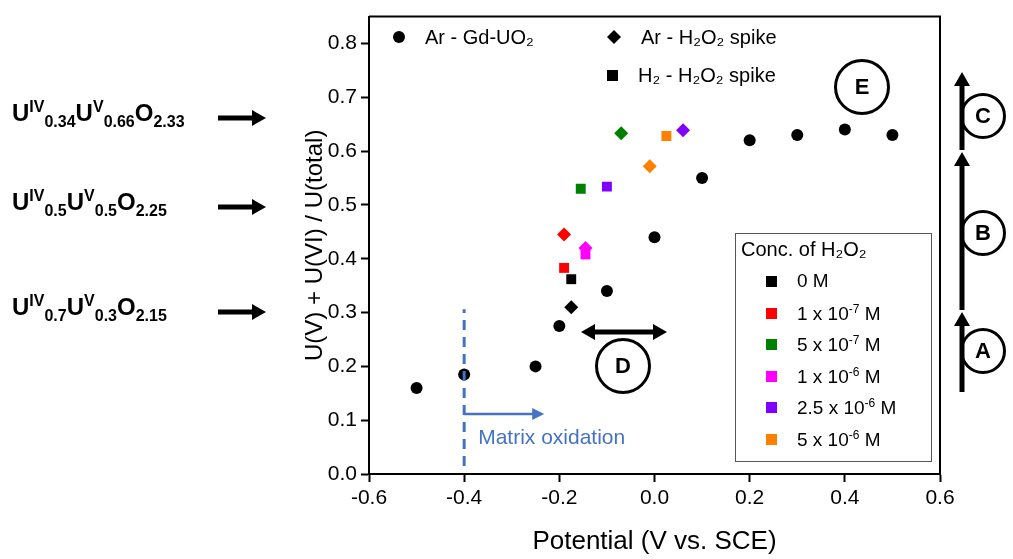 The height and width of the screenshot is (559, 1013). Describe the element at coordinates (983, 351) in the screenshot. I see `text: A` at that location.